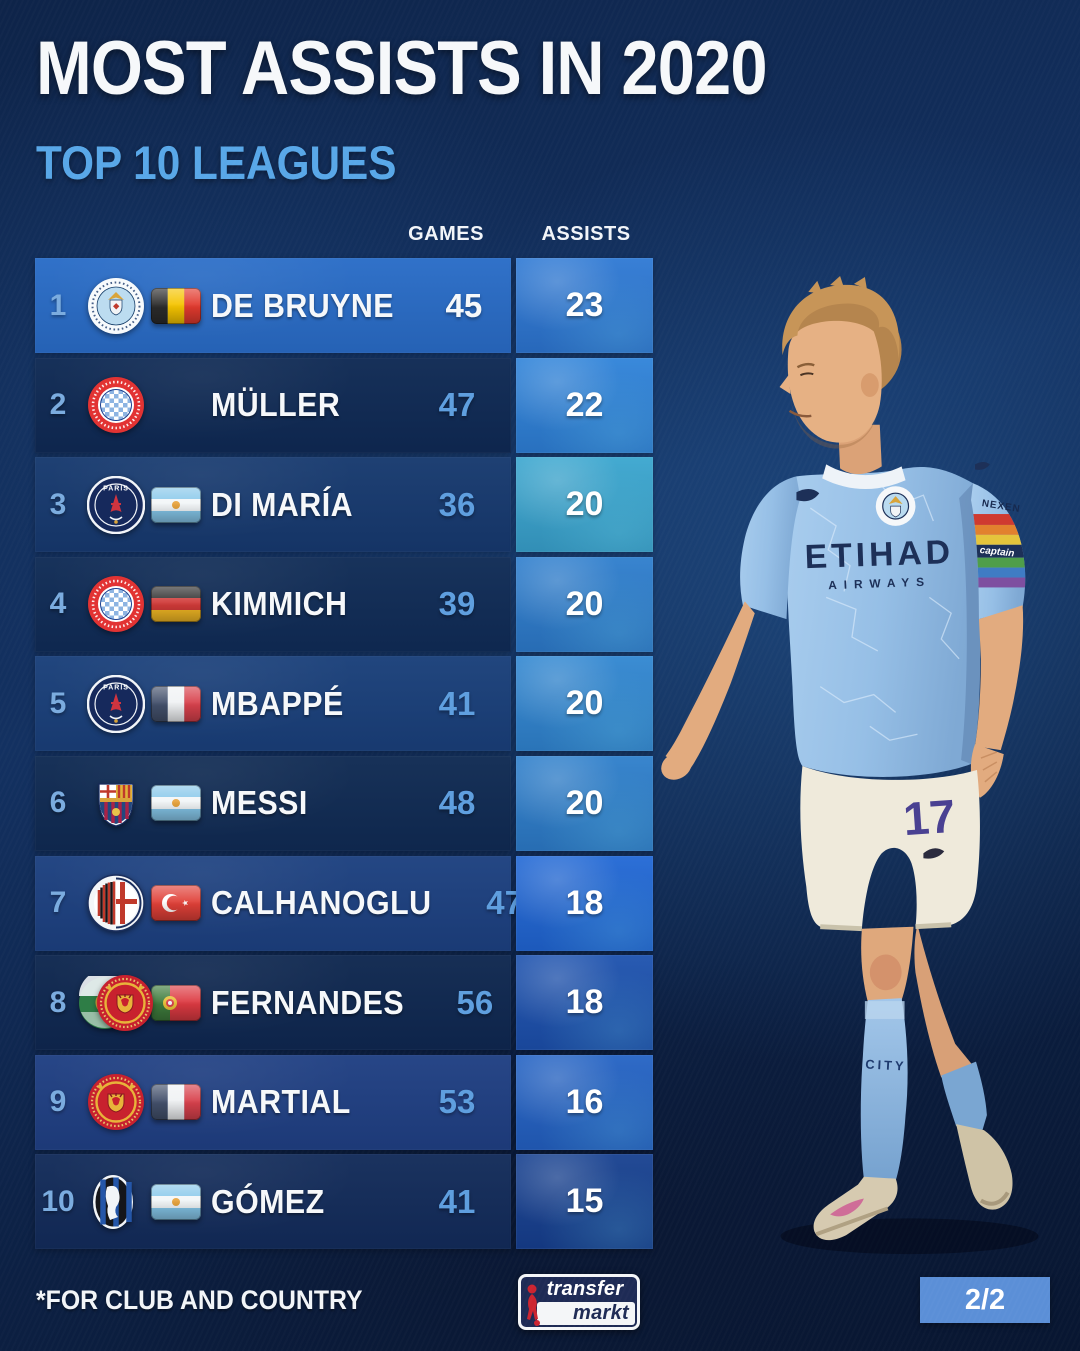  Describe the element at coordinates (989, 767) in the screenshot. I see `player-fingers` at that location.